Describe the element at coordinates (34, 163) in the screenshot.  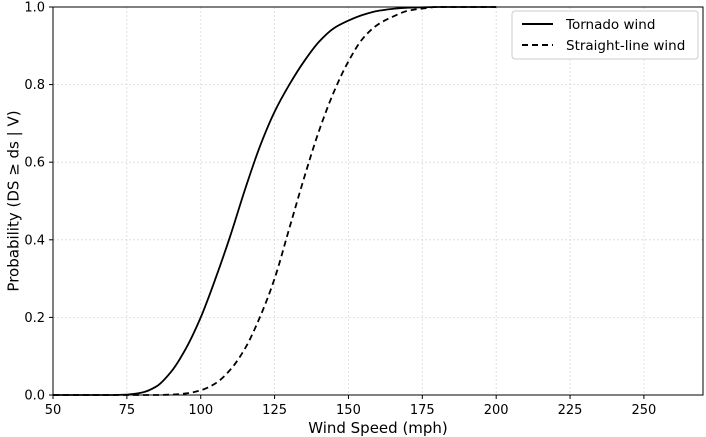
I see `y-tick-label: 0.6` at that location.